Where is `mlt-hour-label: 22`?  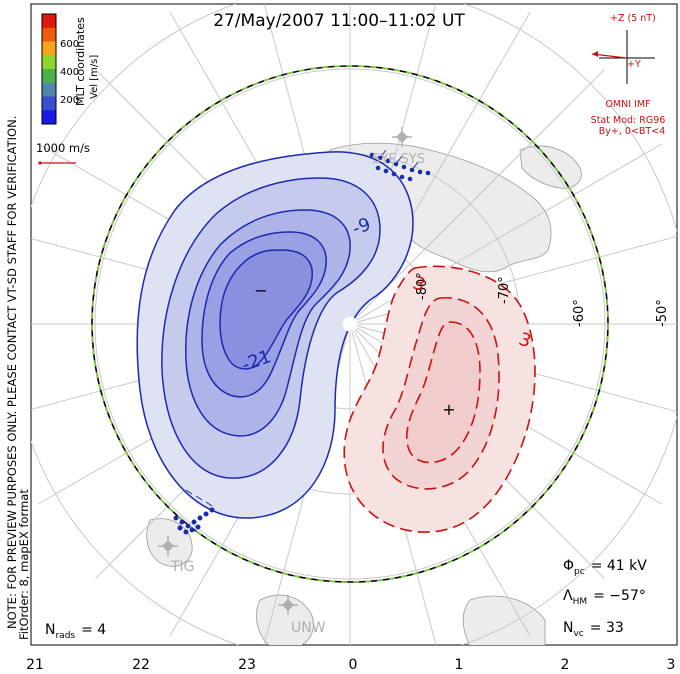
mlt-hour-label: 22 is located at coordinates (141, 665).